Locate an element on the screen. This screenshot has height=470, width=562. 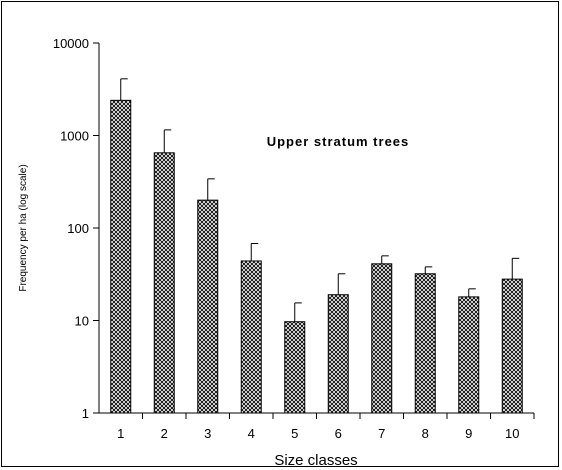
x-axis-title: Size classes is located at coordinates (315, 460).